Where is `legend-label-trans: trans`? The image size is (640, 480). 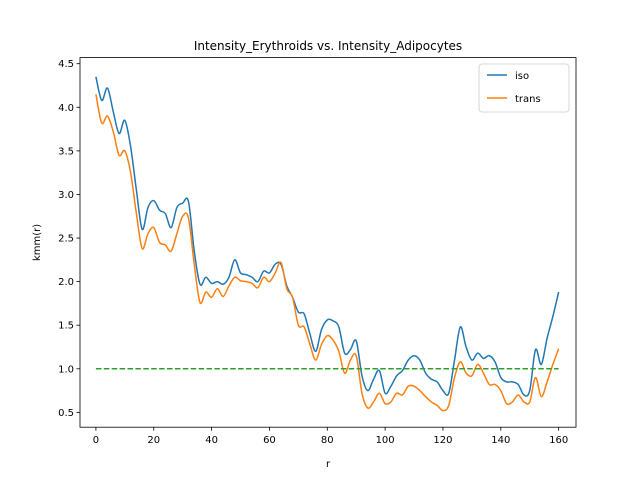
legend-label-trans: trans is located at coordinates (528, 99).